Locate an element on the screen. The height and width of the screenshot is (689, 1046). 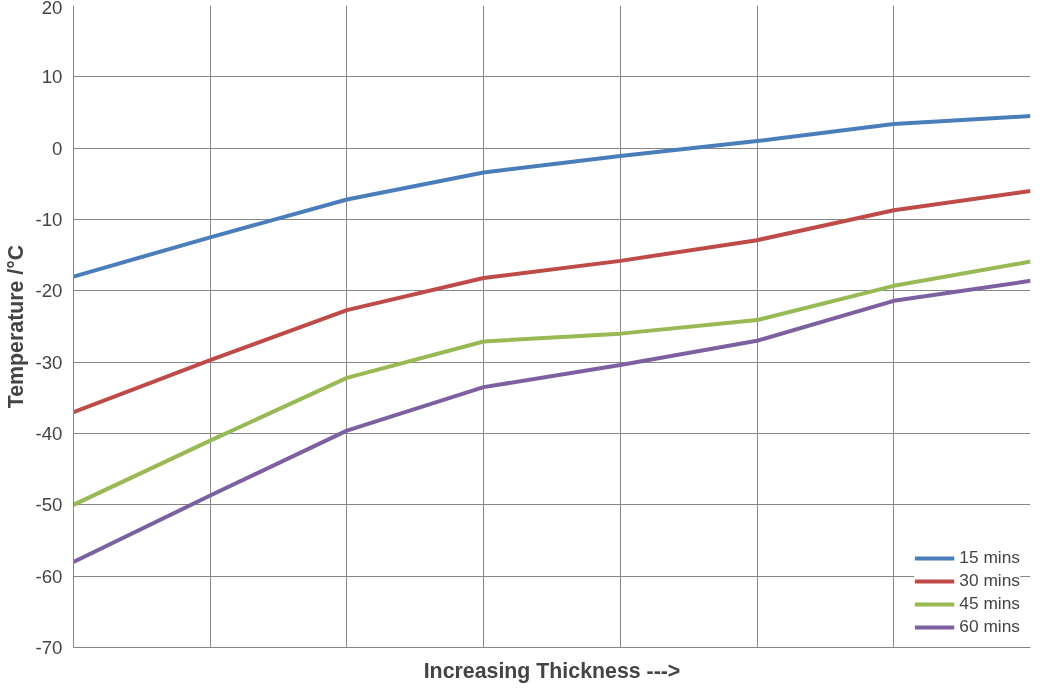
legend-label: 30 mins is located at coordinates (989, 580).